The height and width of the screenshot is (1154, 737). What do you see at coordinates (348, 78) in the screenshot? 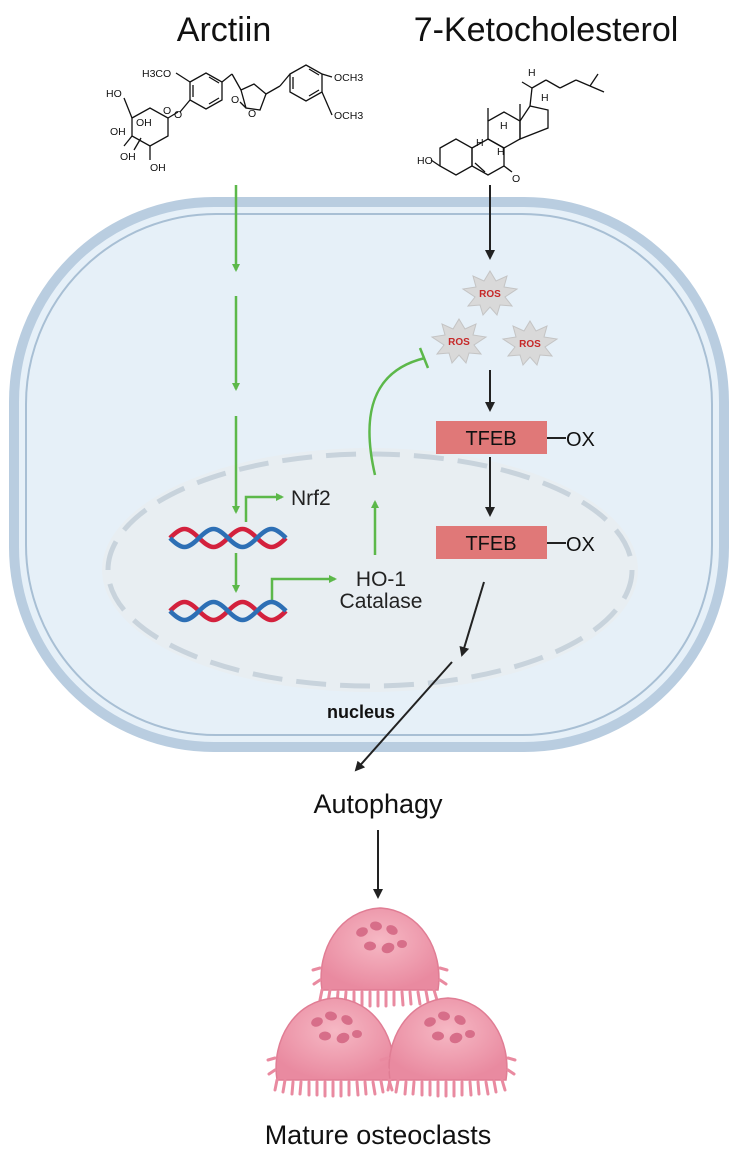
I see `arctiin-och3-top-label: OCH3` at bounding box center [348, 78].